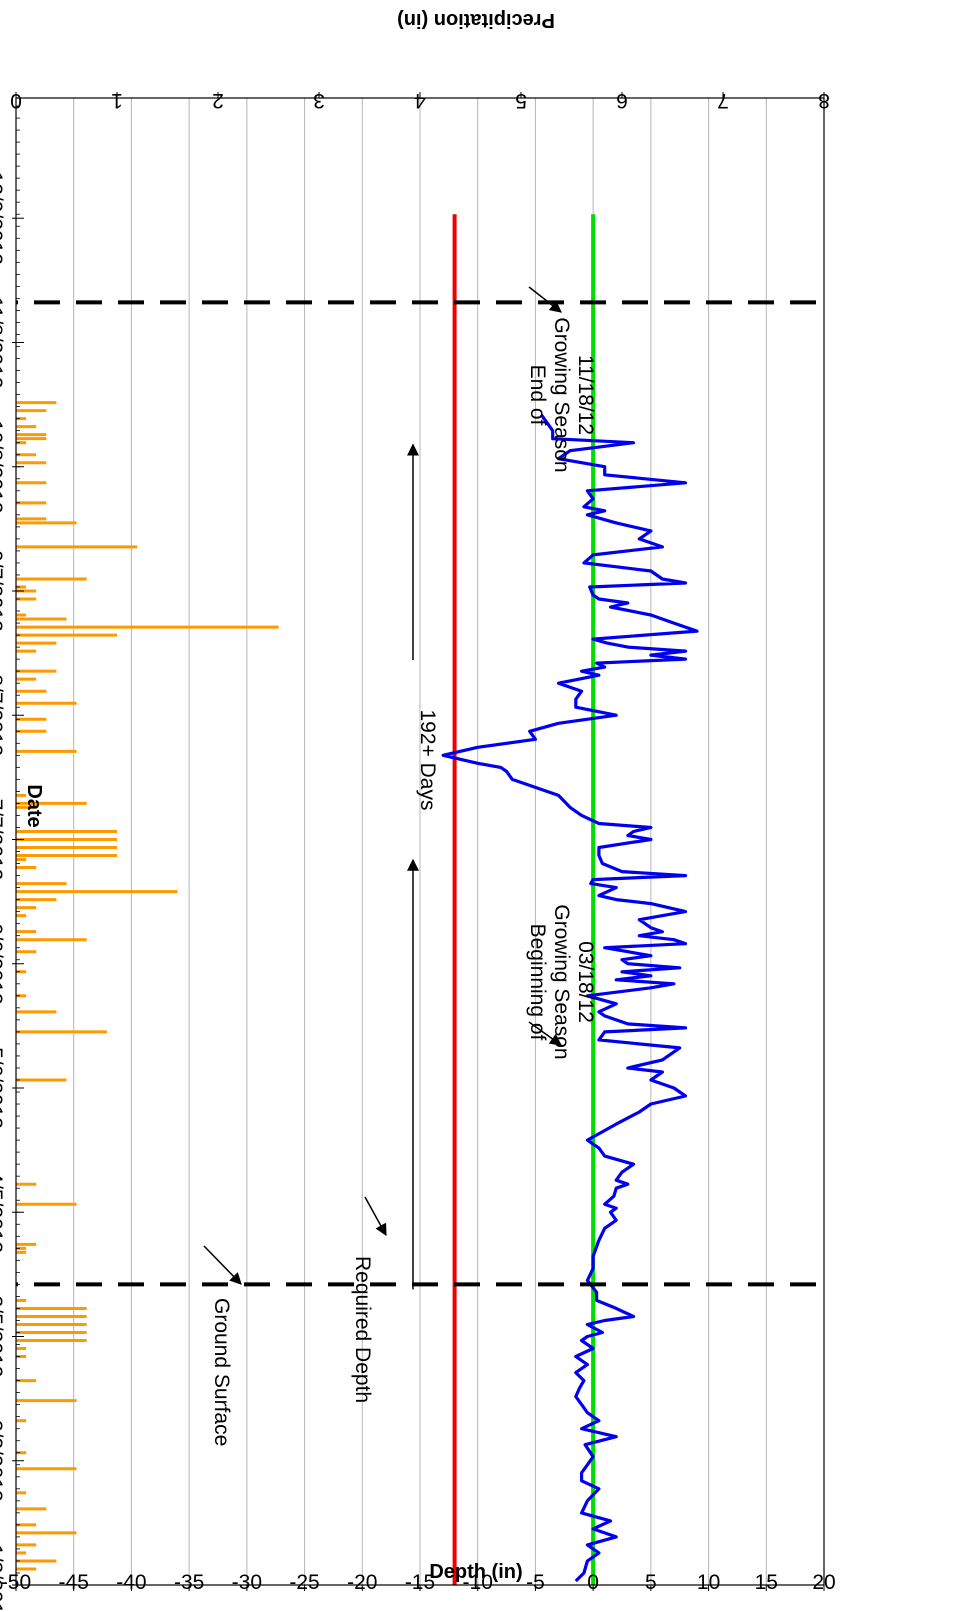 The height and width of the screenshot is (1612, 956). What do you see at coordinates (521, 100) in the screenshot?
I see `precip-tick-label: 5` at bounding box center [521, 100].